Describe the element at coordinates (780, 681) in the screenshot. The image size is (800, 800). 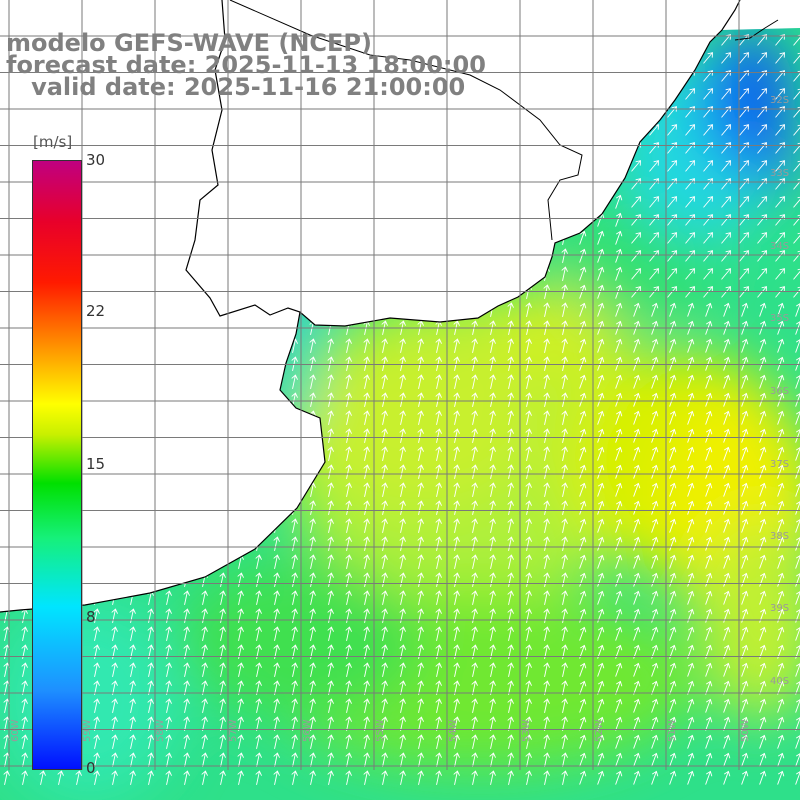
I see `lat-label: 40S` at that location.